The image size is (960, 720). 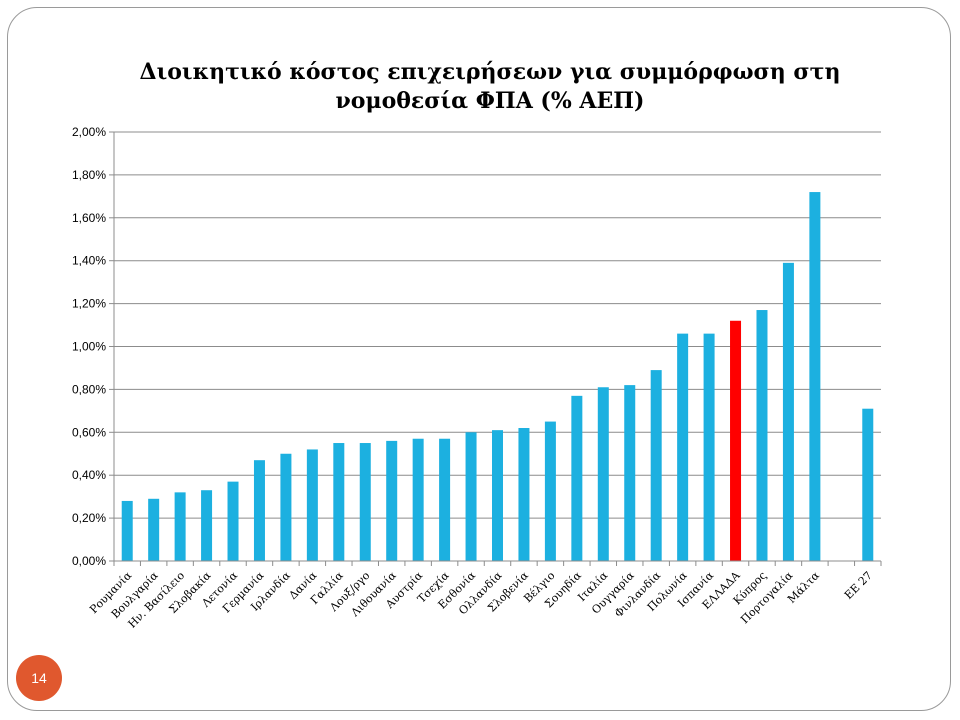 I want to click on y-tick-label: 1,00%, so click(x=89, y=347).